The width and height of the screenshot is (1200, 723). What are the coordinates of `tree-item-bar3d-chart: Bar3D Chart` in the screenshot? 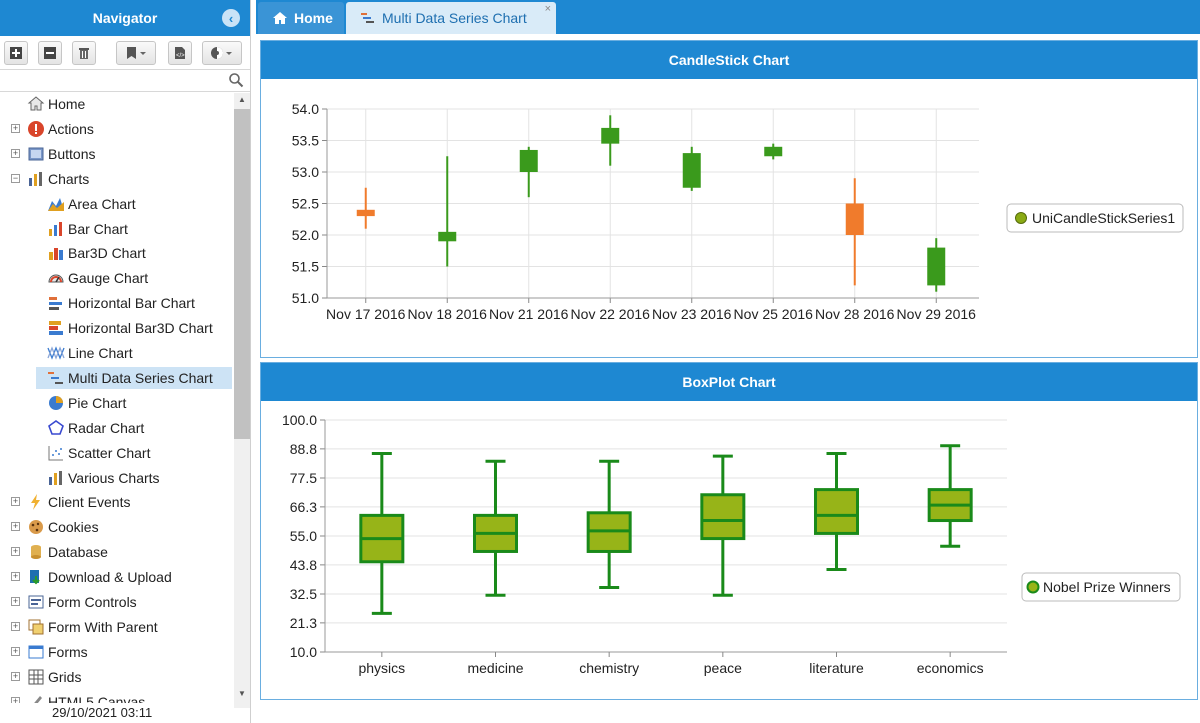 It's located at (96, 253).